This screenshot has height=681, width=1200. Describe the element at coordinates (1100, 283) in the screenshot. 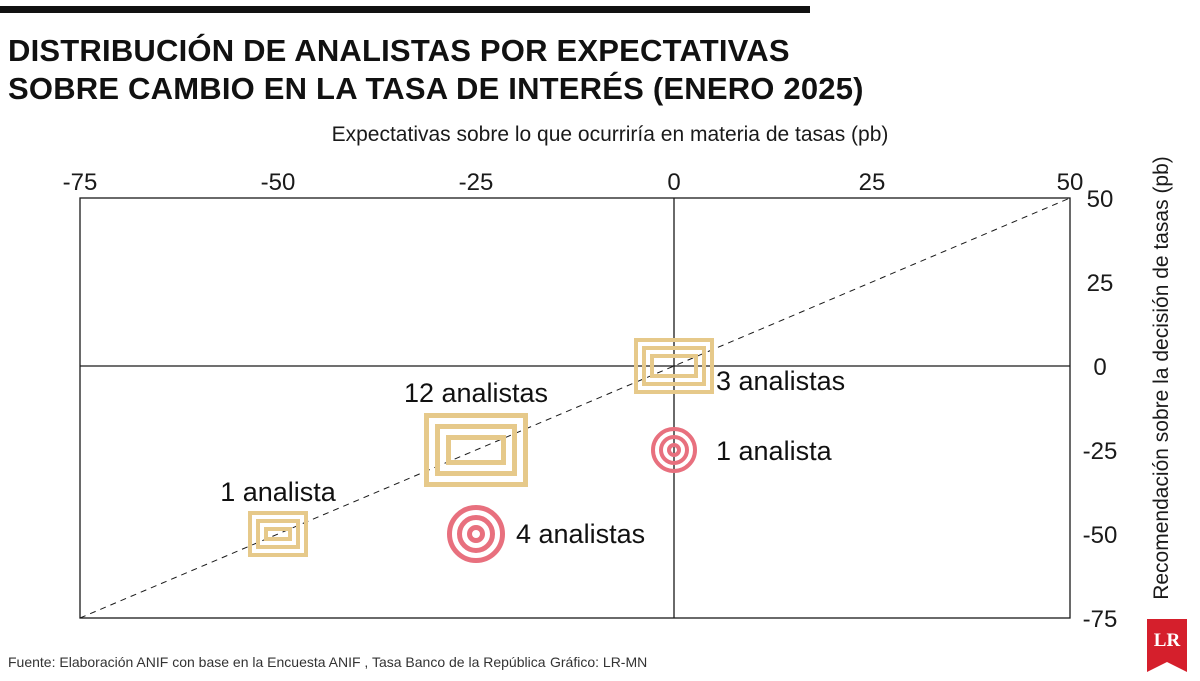

I see `y-tick-label: 25` at that location.